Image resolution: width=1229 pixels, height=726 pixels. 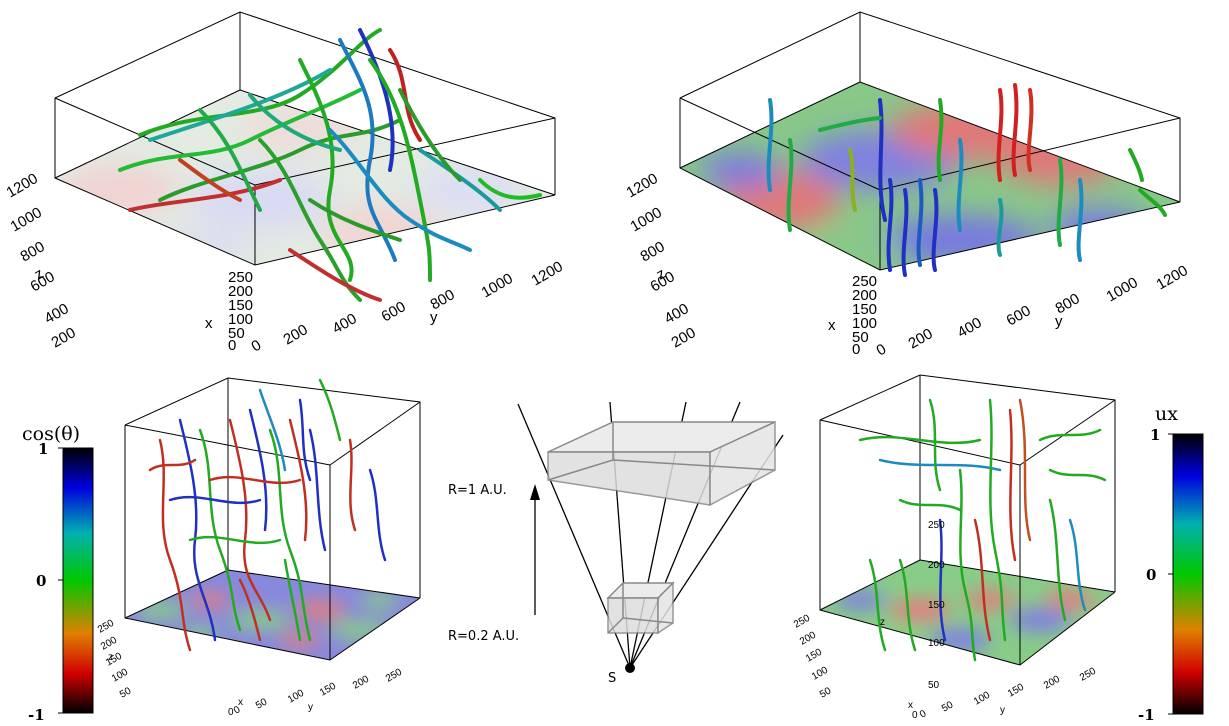 What do you see at coordinates (661, 463) in the screenshot?
I see `outer-box` at bounding box center [661, 463].